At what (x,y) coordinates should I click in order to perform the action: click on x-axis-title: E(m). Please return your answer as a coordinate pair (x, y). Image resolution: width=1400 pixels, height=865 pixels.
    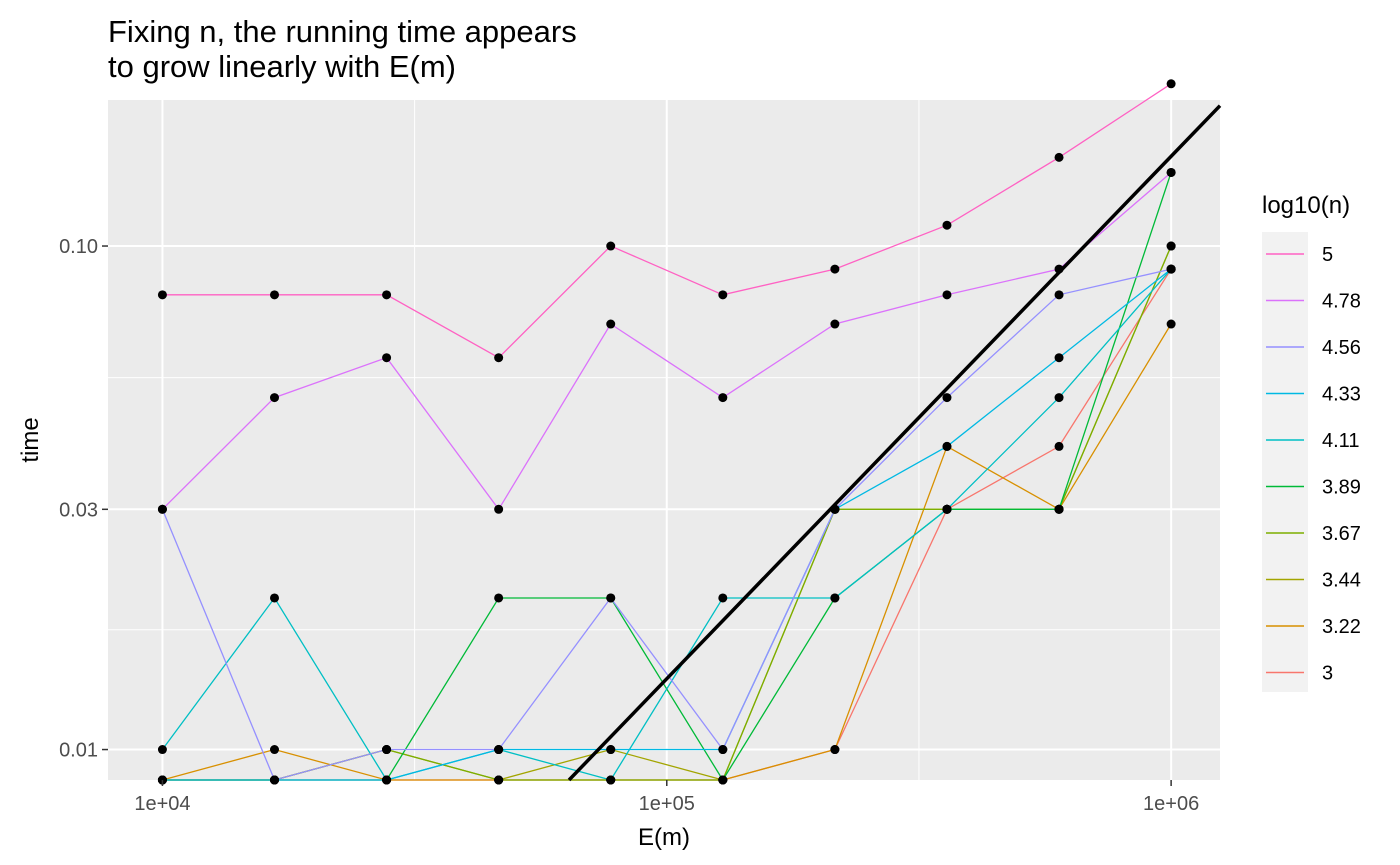
    Looking at the image, I should click on (664, 837).